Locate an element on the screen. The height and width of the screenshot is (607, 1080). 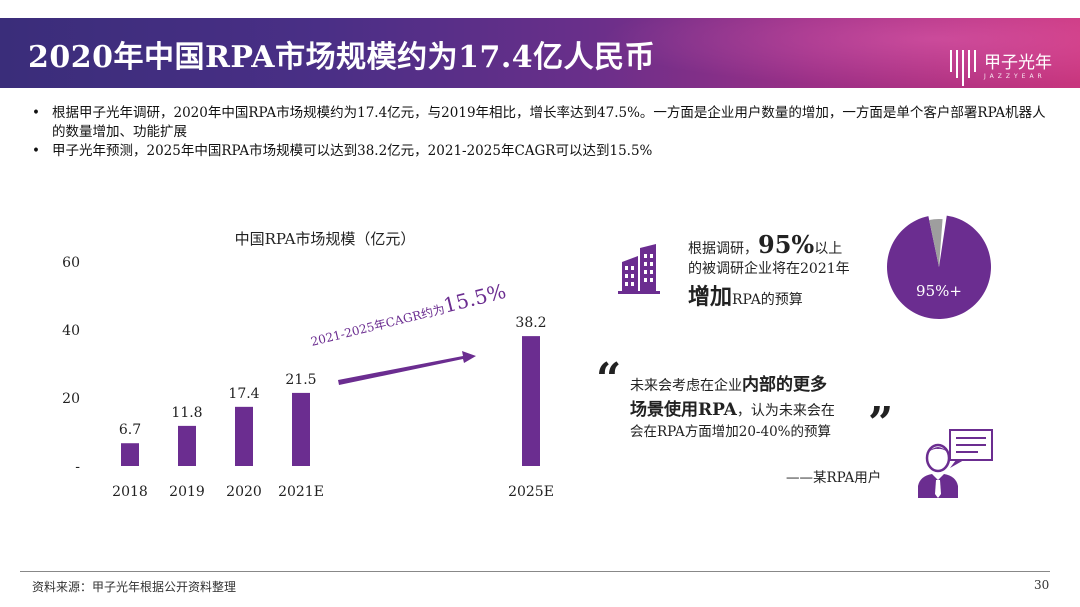
bar-2021E is located at coordinates (301, 429).